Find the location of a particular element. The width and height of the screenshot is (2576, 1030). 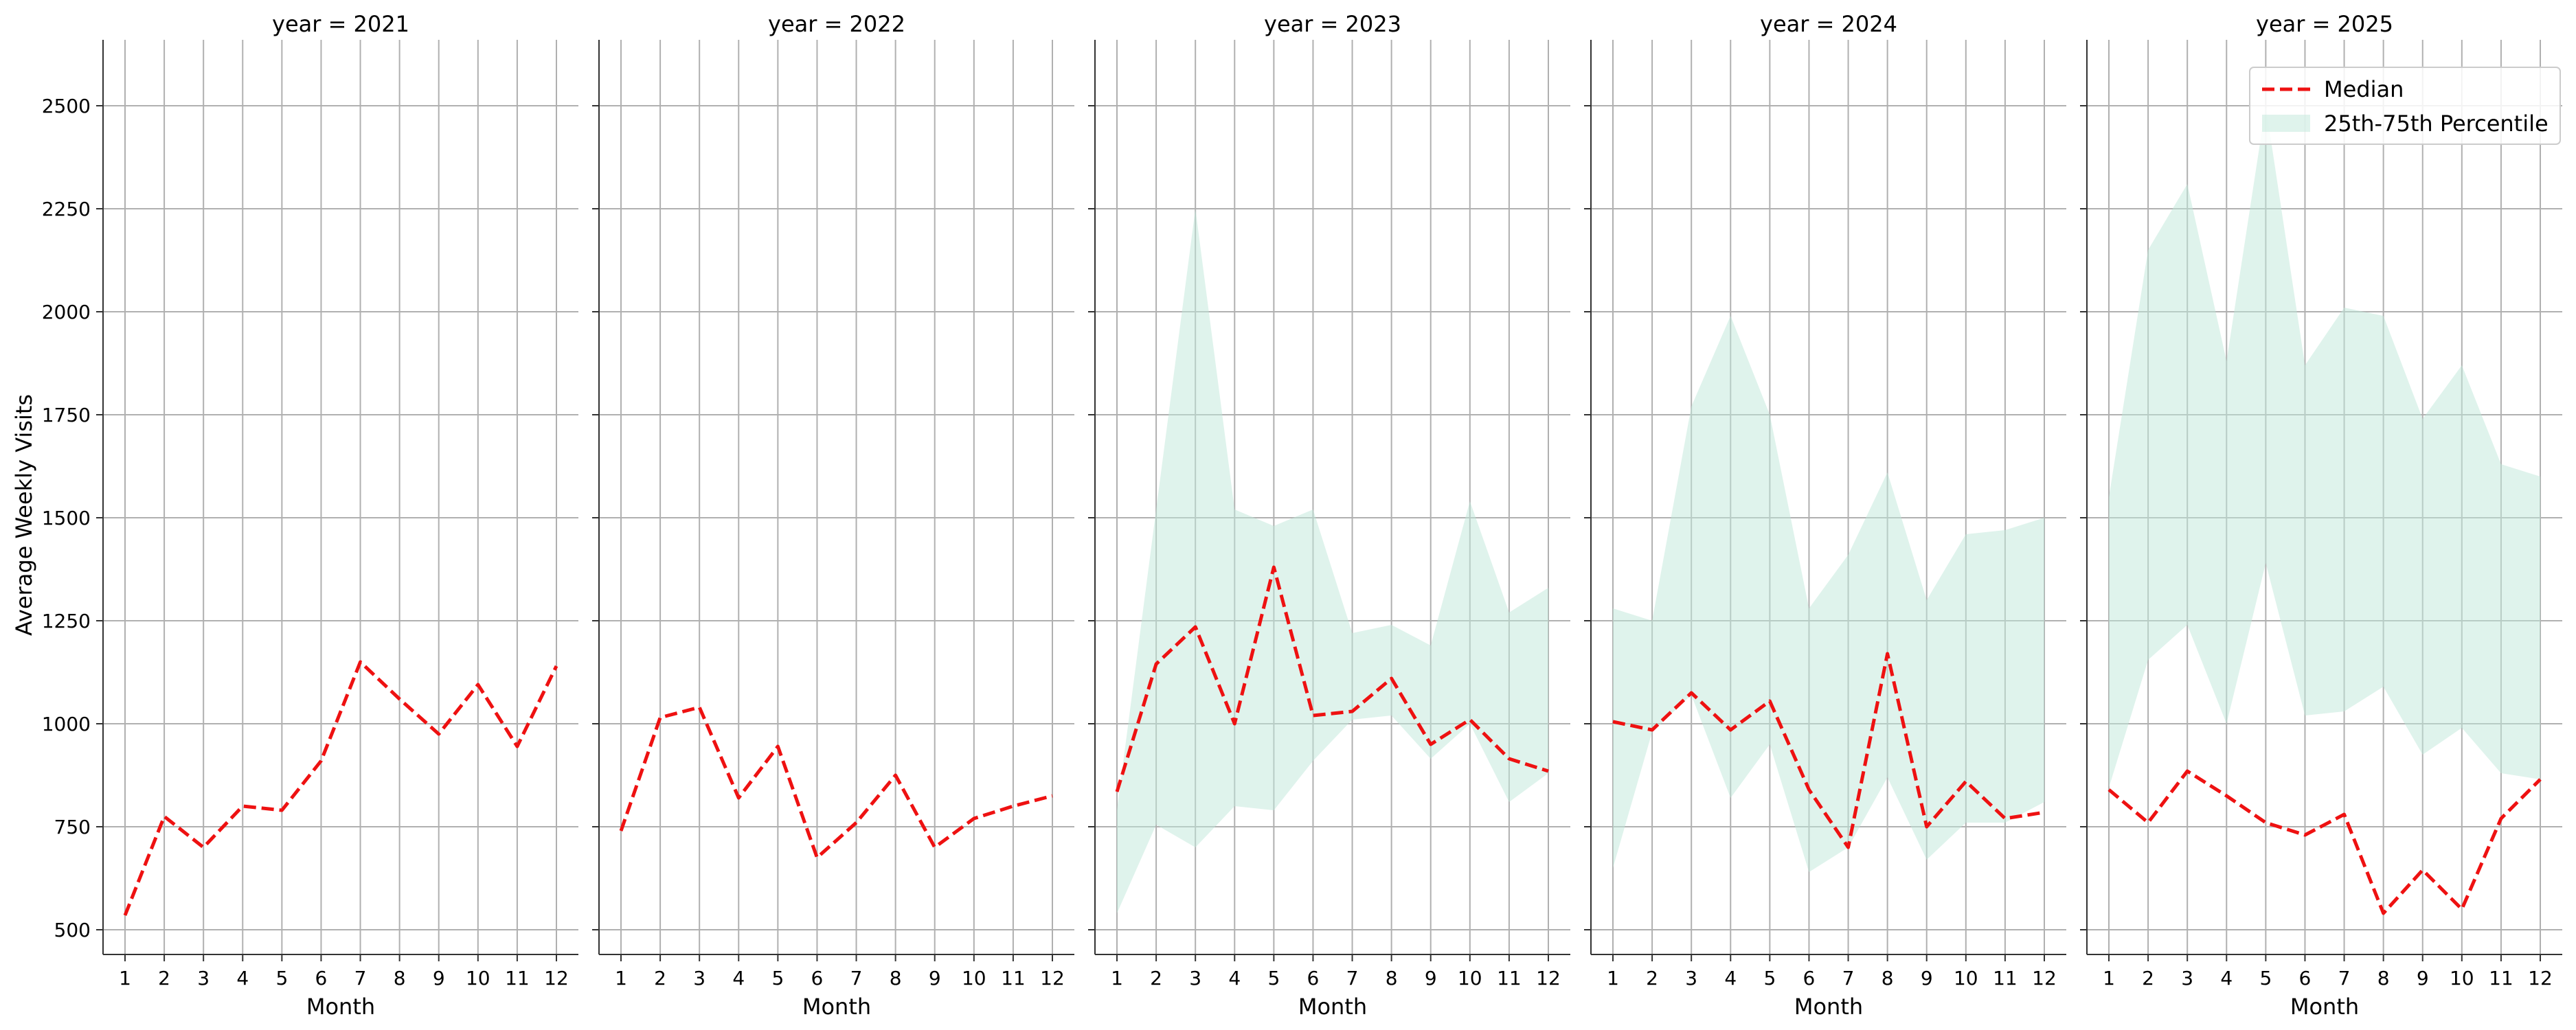

y-tick-label: 1750 is located at coordinates (66, 415).